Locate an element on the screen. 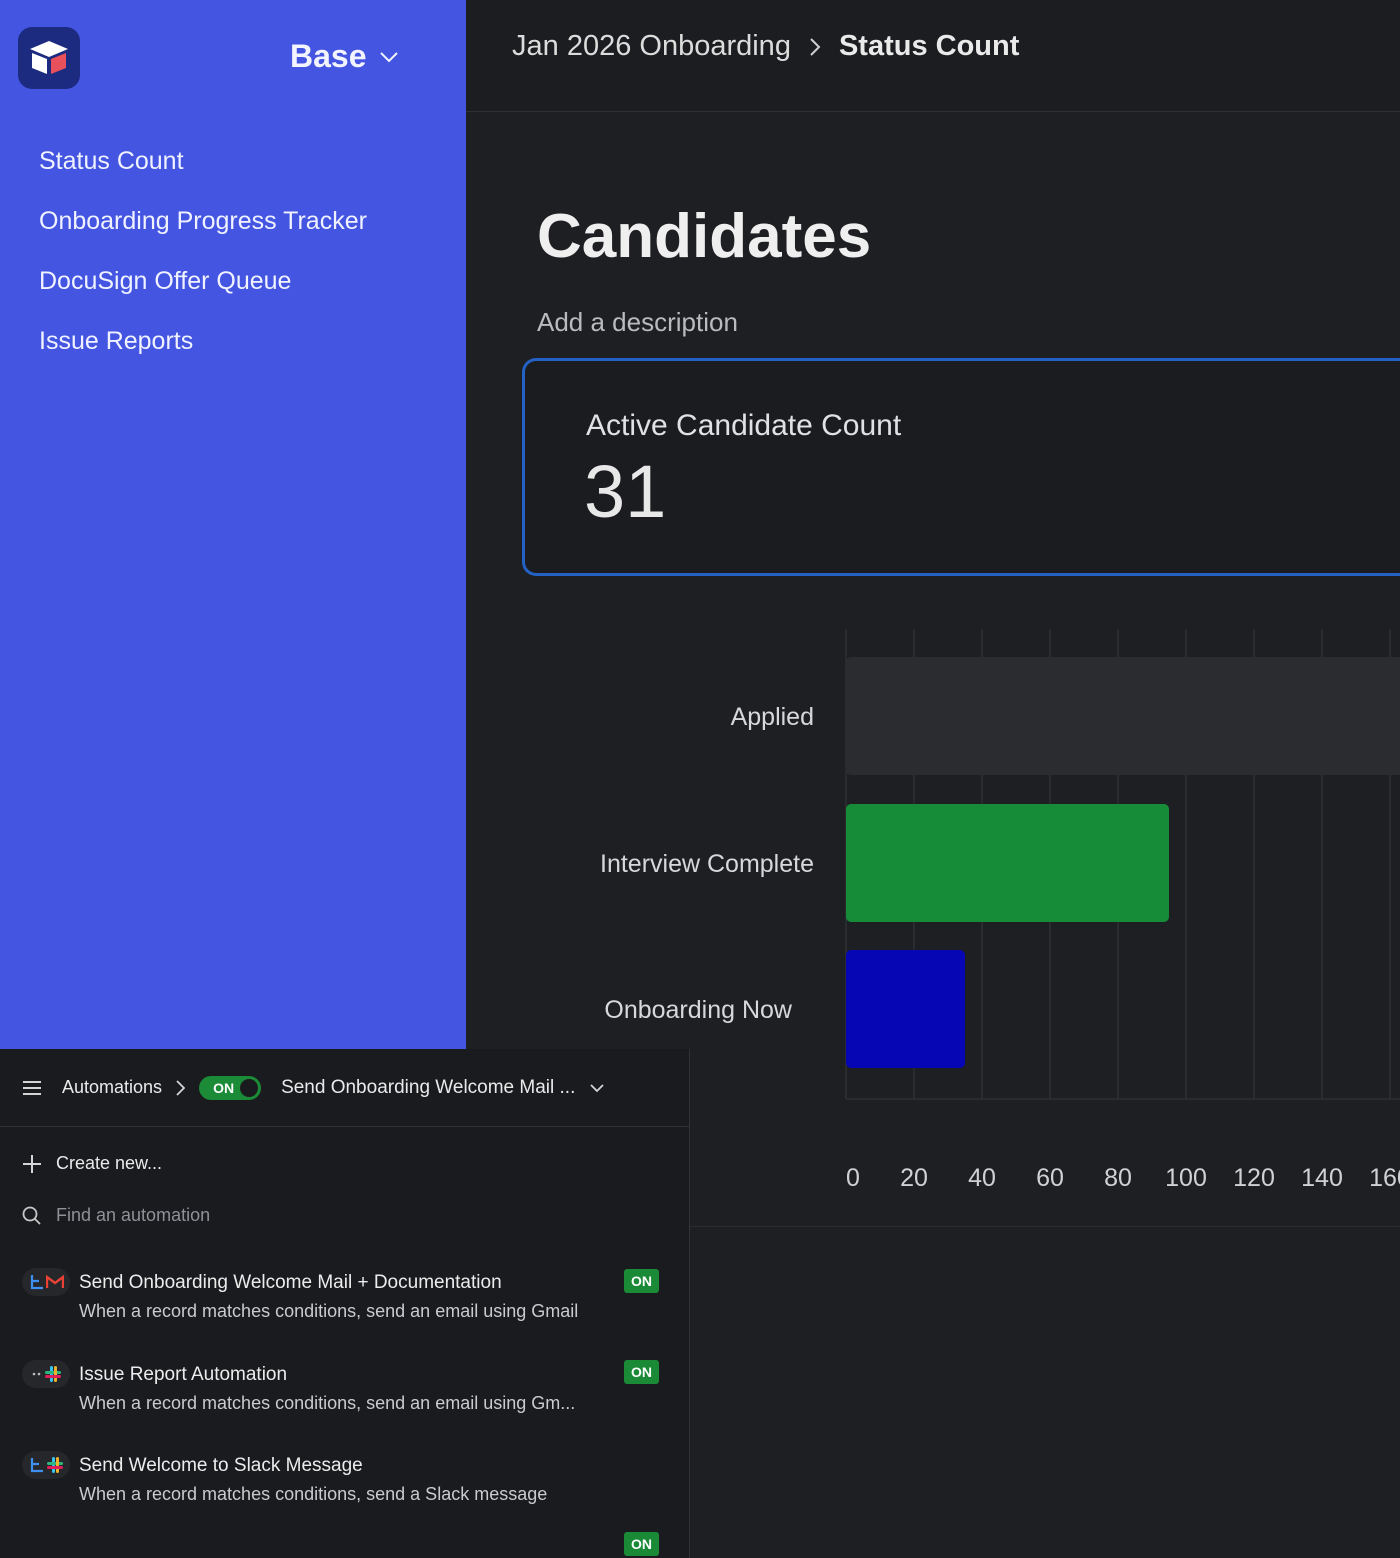  x-tick-label: 140 is located at coordinates (1322, 1178).